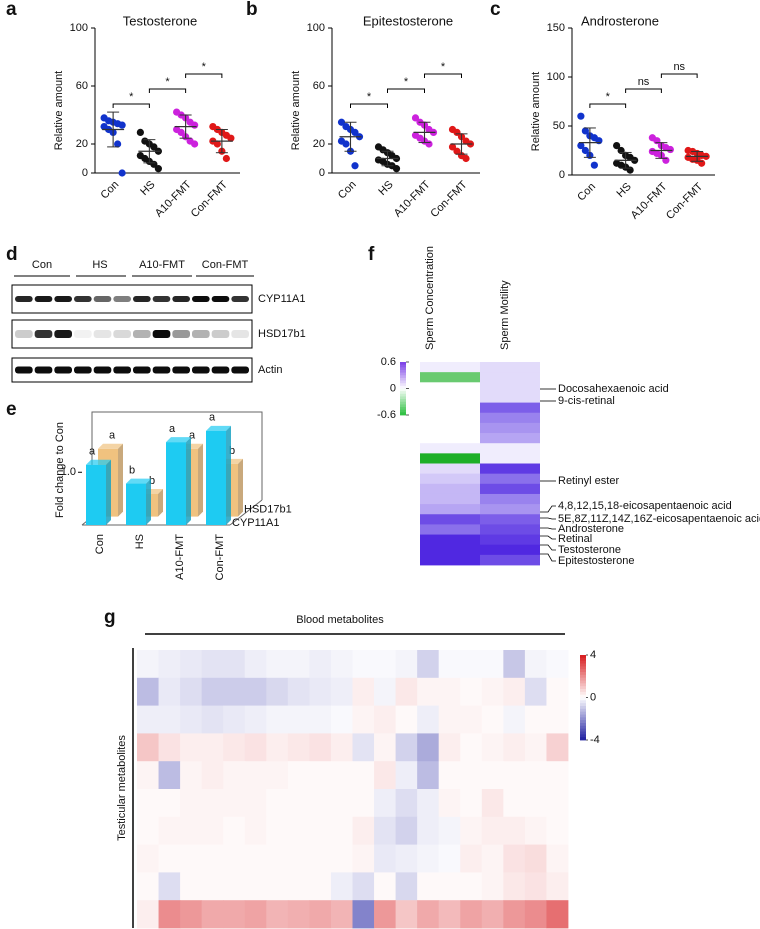 The width and height of the screenshot is (760, 929). What do you see at coordinates (11, 409) in the screenshot?
I see `panel-label: e` at bounding box center [11, 409].